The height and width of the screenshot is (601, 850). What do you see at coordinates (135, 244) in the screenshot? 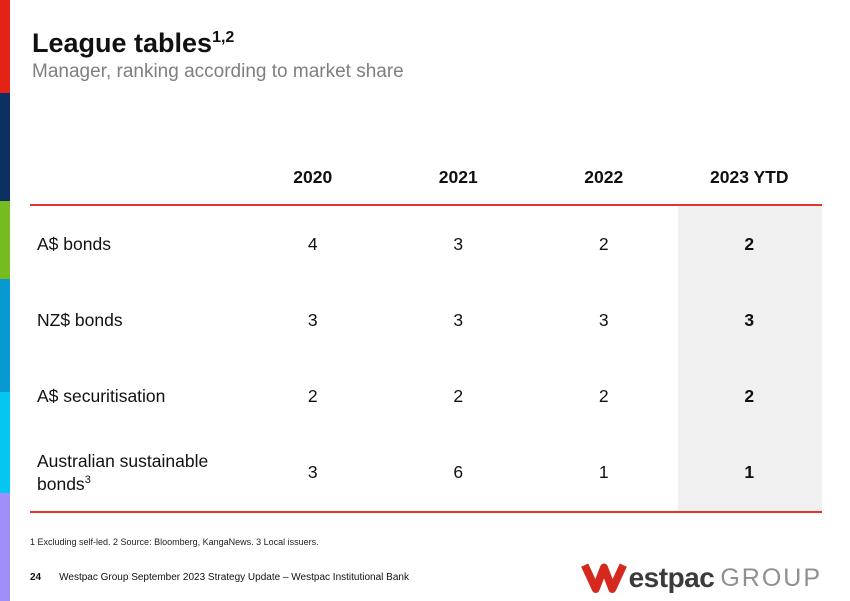
I see `row-label: A$ bonds` at bounding box center [135, 244].